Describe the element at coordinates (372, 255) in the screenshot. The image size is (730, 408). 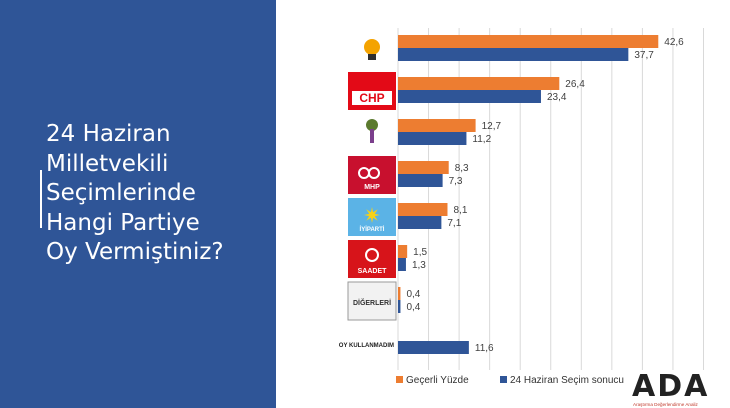
I see `saadet-crescent` at that location.